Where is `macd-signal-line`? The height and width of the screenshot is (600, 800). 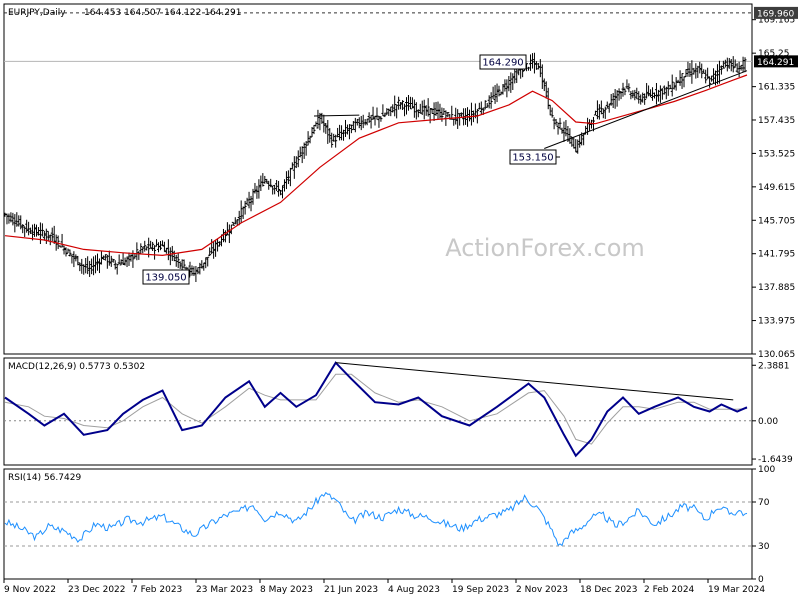
macd-signal-line is located at coordinates (376, 409).